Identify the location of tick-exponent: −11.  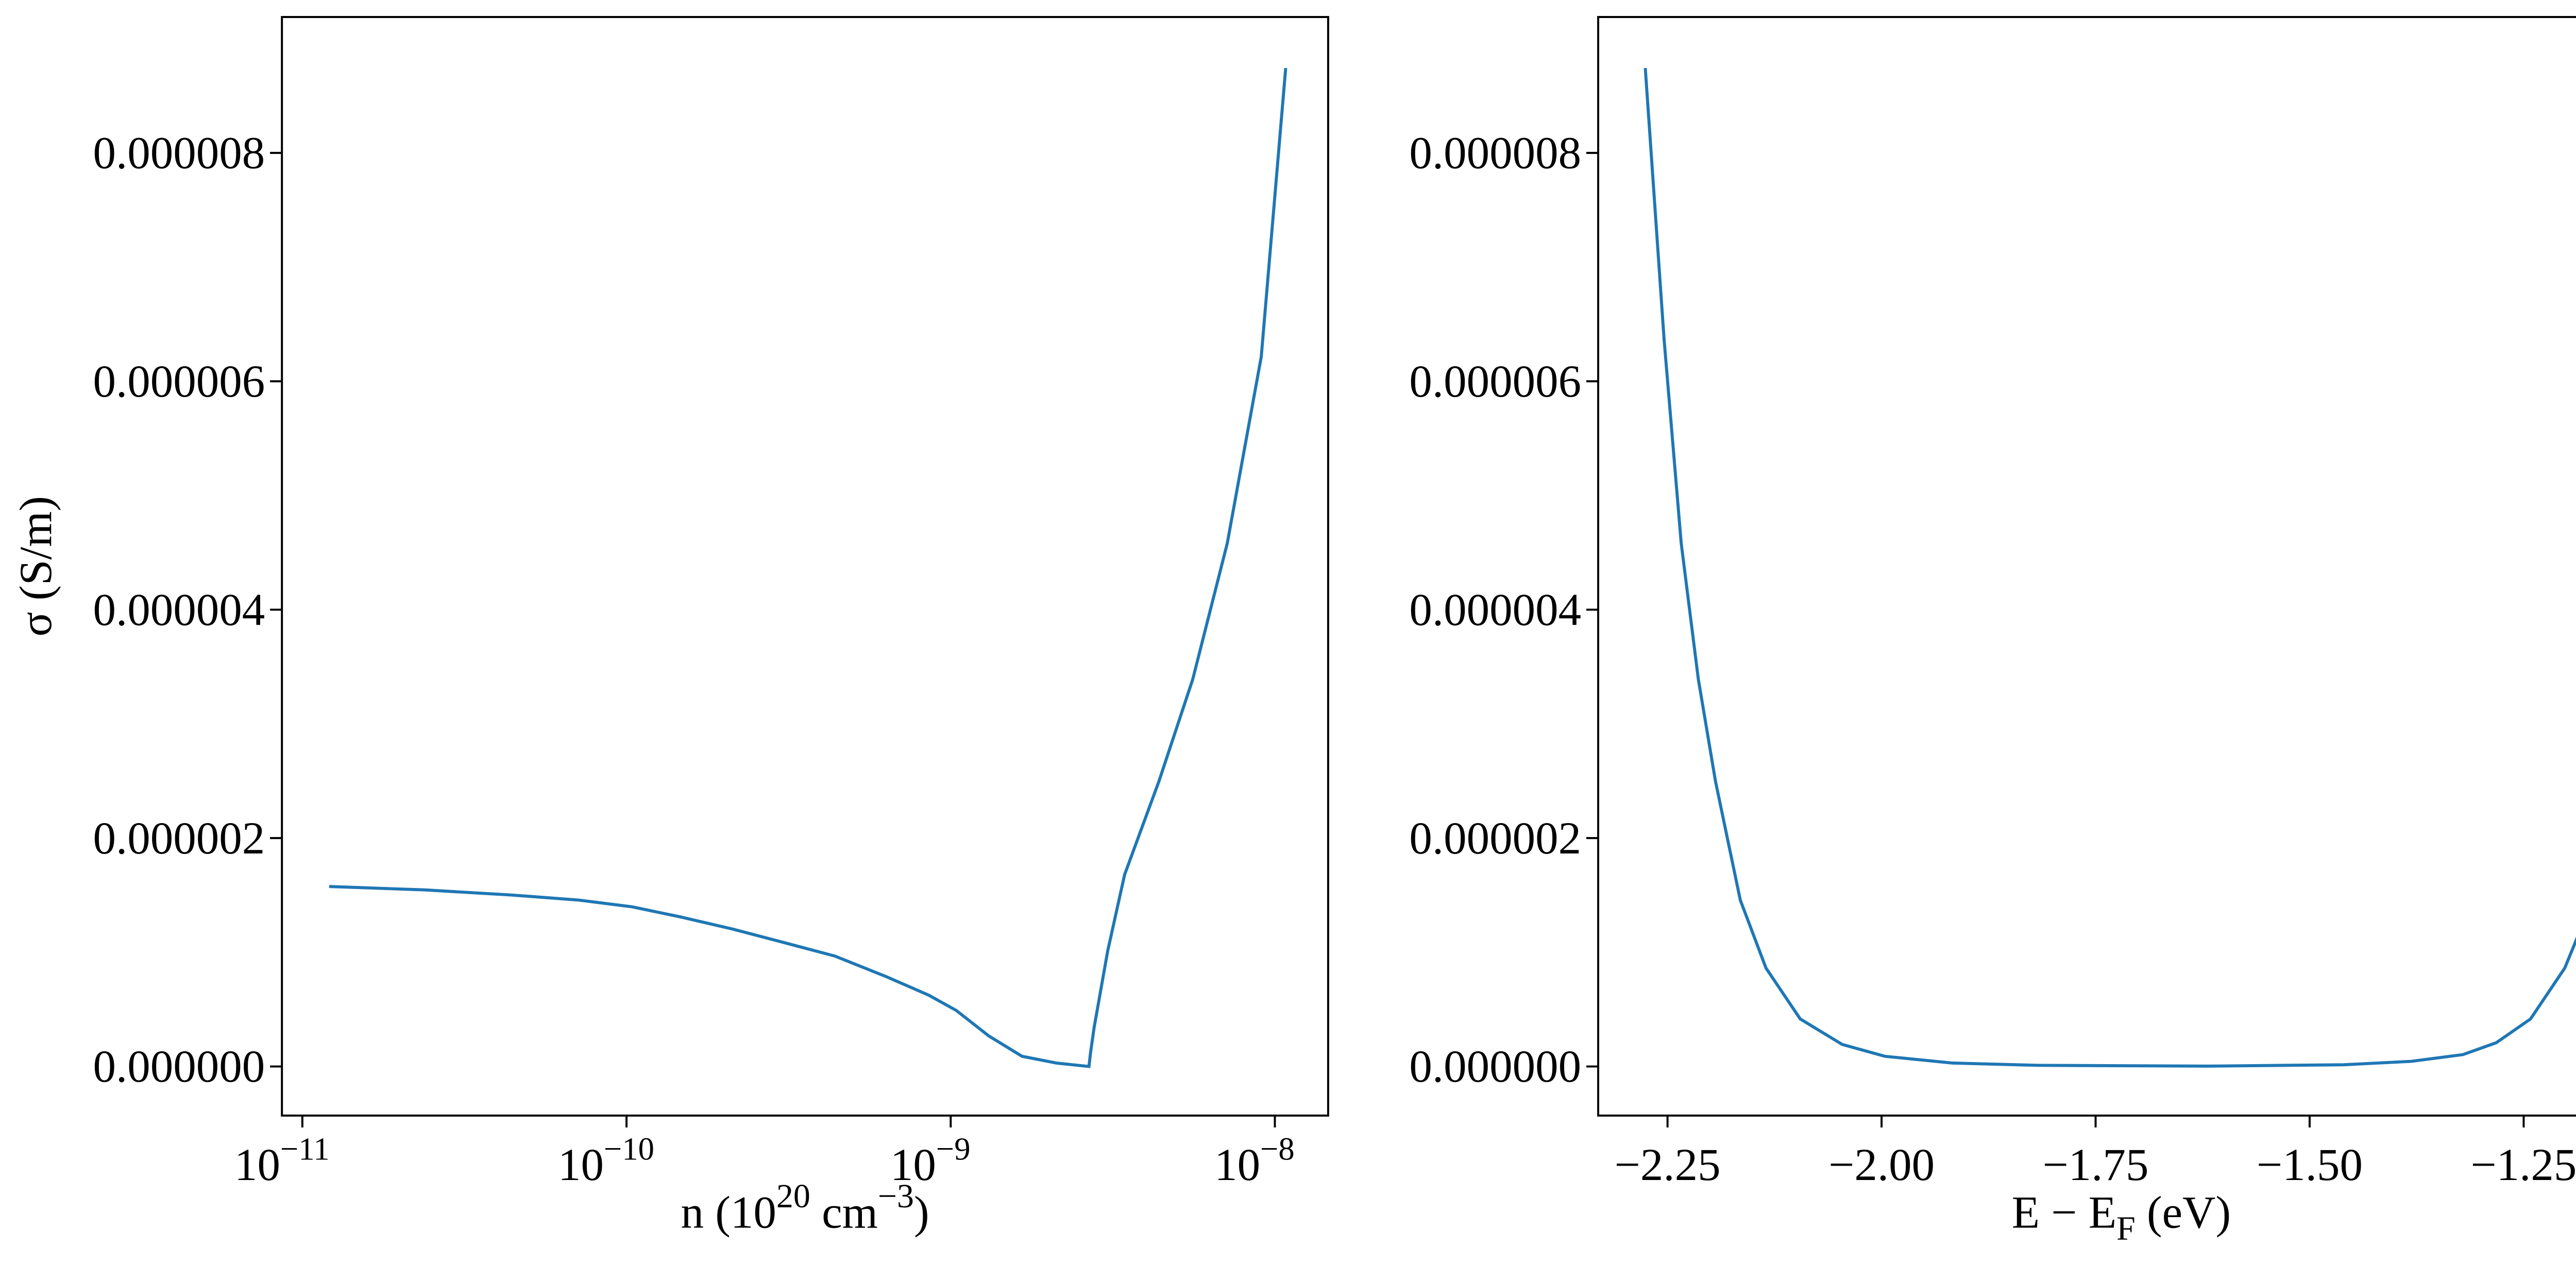
(305, 1149).